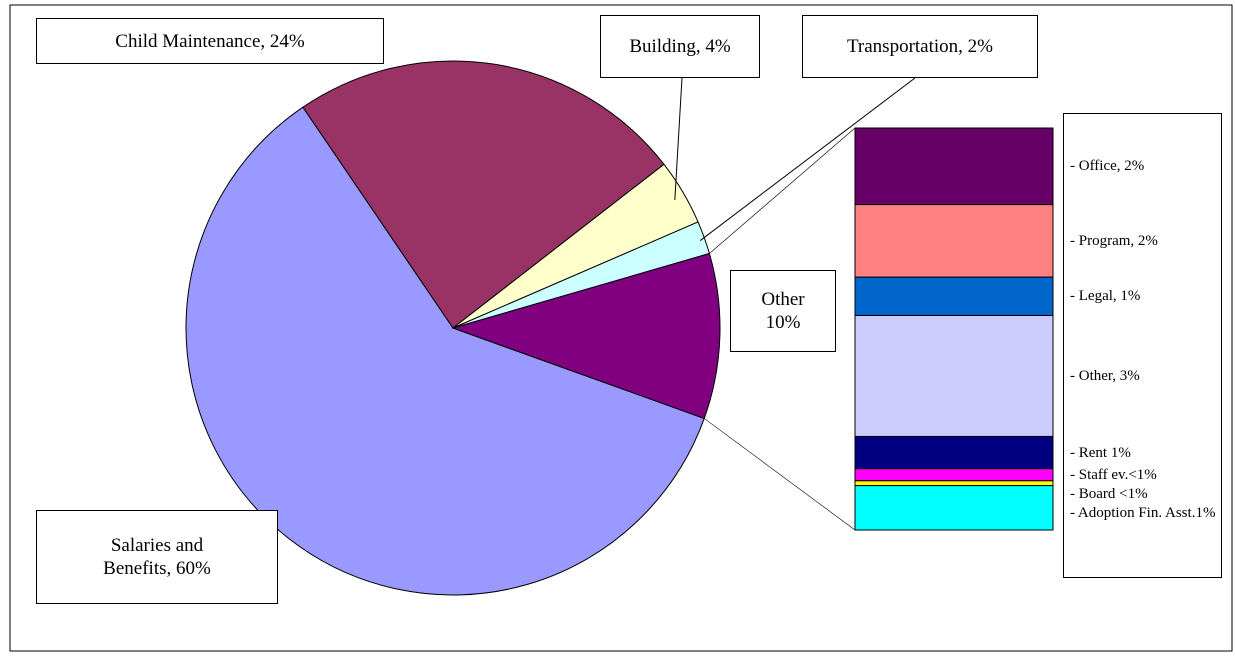 The width and height of the screenshot is (1235, 656). I want to click on breakdown-label: - Program, 2%, so click(1114, 240).